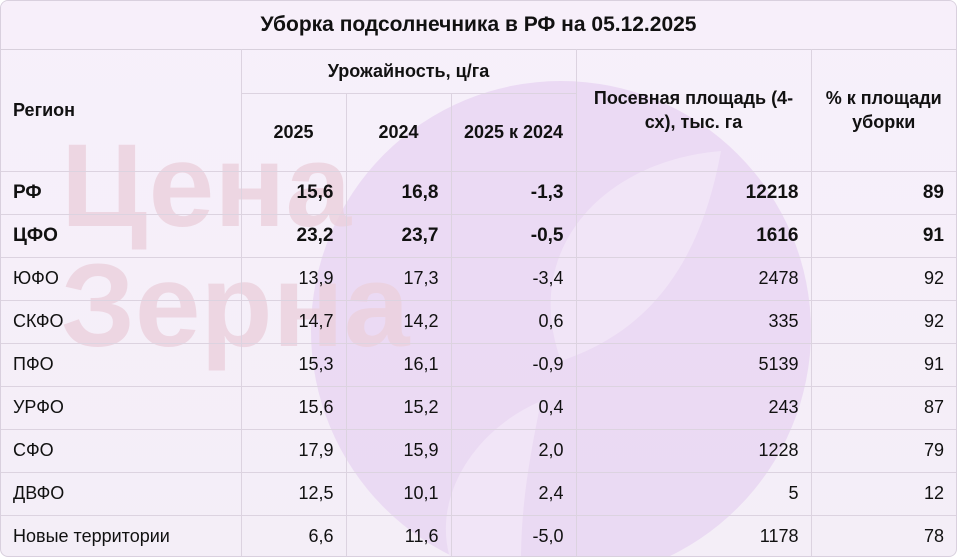  I want to click on table-row: СФО 17,9 15,9 2,0 1228 79, so click(478, 450).